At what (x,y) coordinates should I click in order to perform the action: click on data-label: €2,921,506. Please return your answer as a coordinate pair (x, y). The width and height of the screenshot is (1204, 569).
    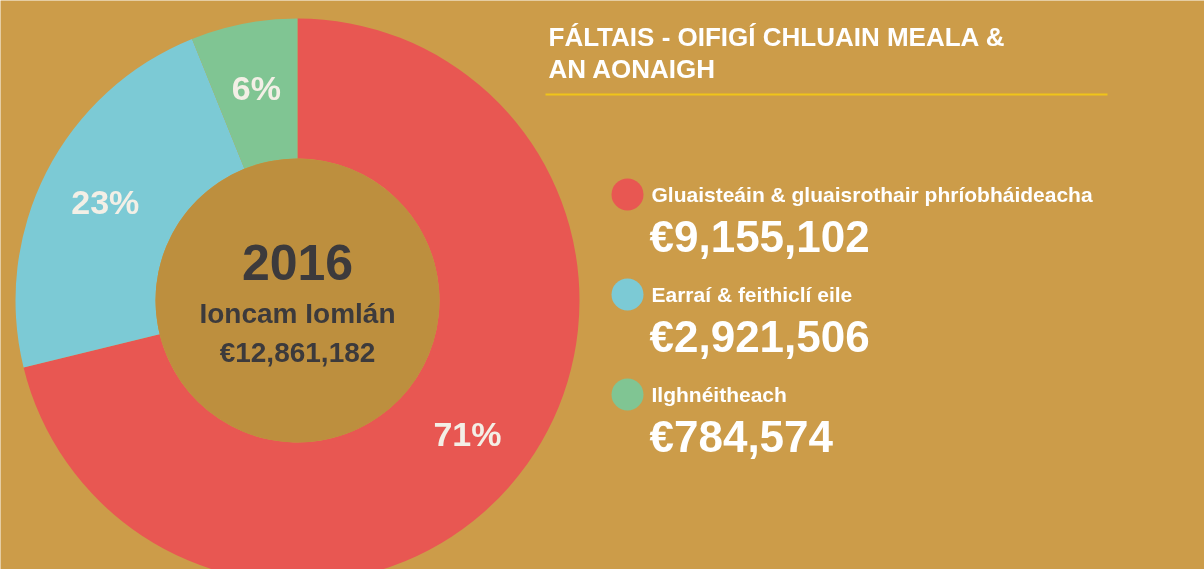
    Looking at the image, I should click on (759, 336).